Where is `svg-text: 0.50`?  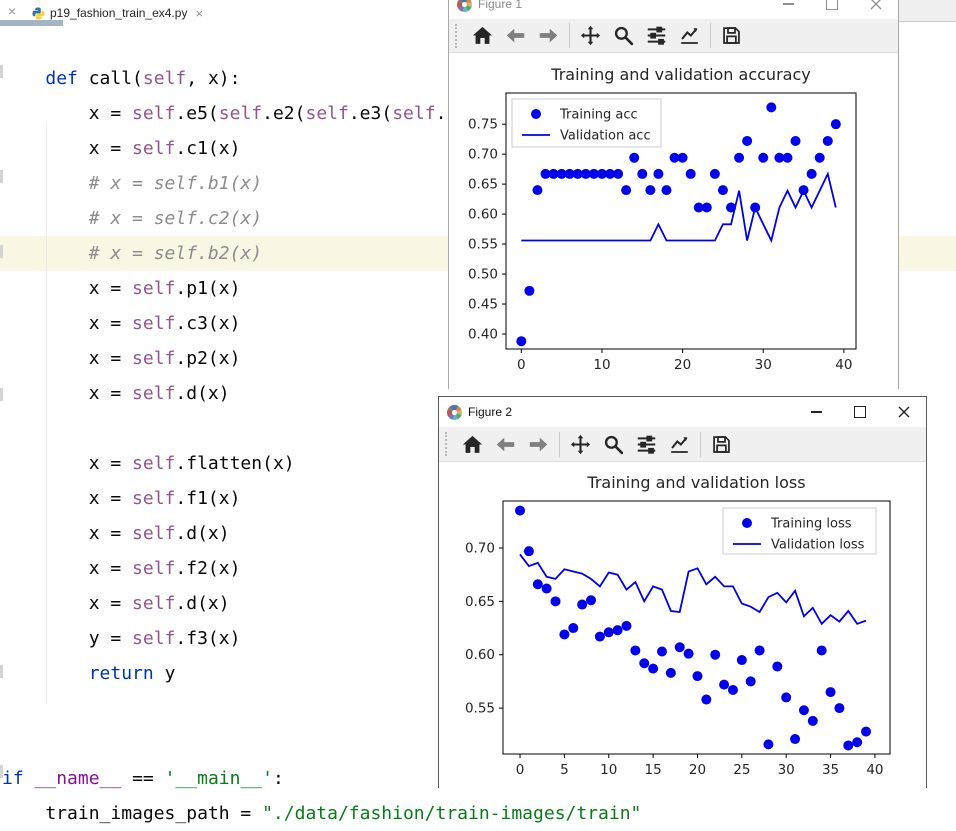
svg-text: 0.50 is located at coordinates (483, 275).